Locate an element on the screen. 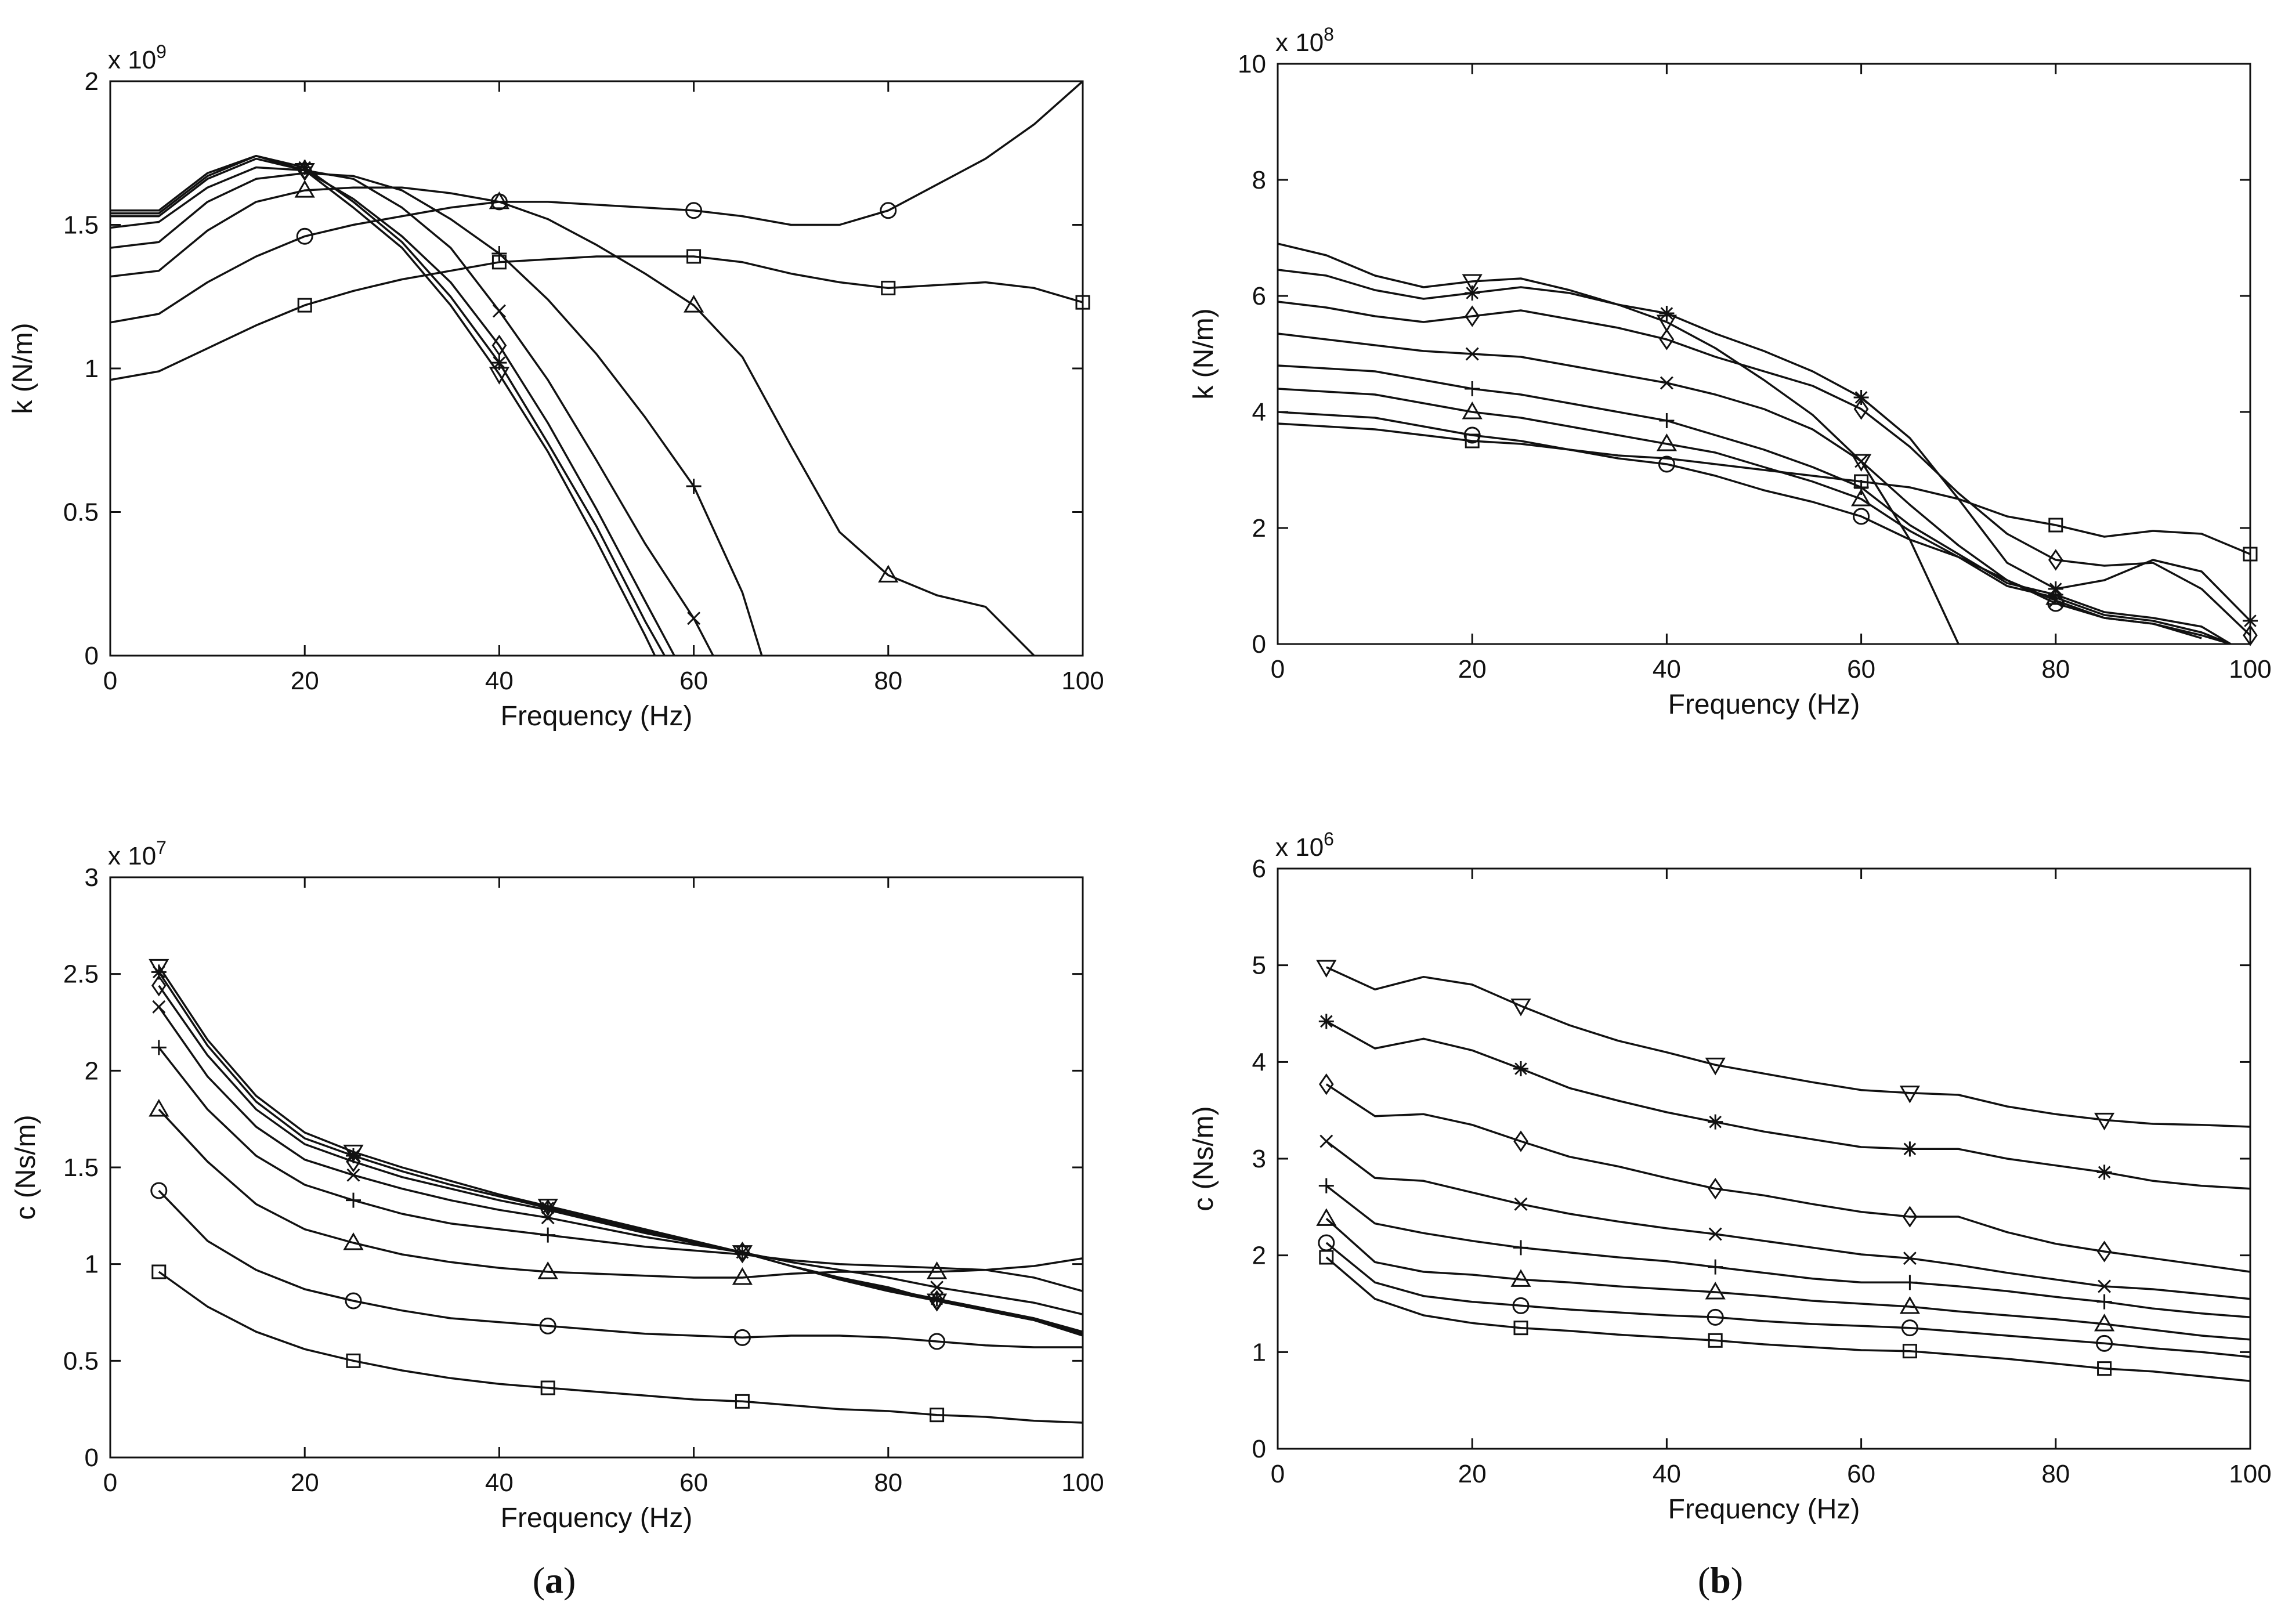  y-tick-label: 1 is located at coordinates (92, 1265).